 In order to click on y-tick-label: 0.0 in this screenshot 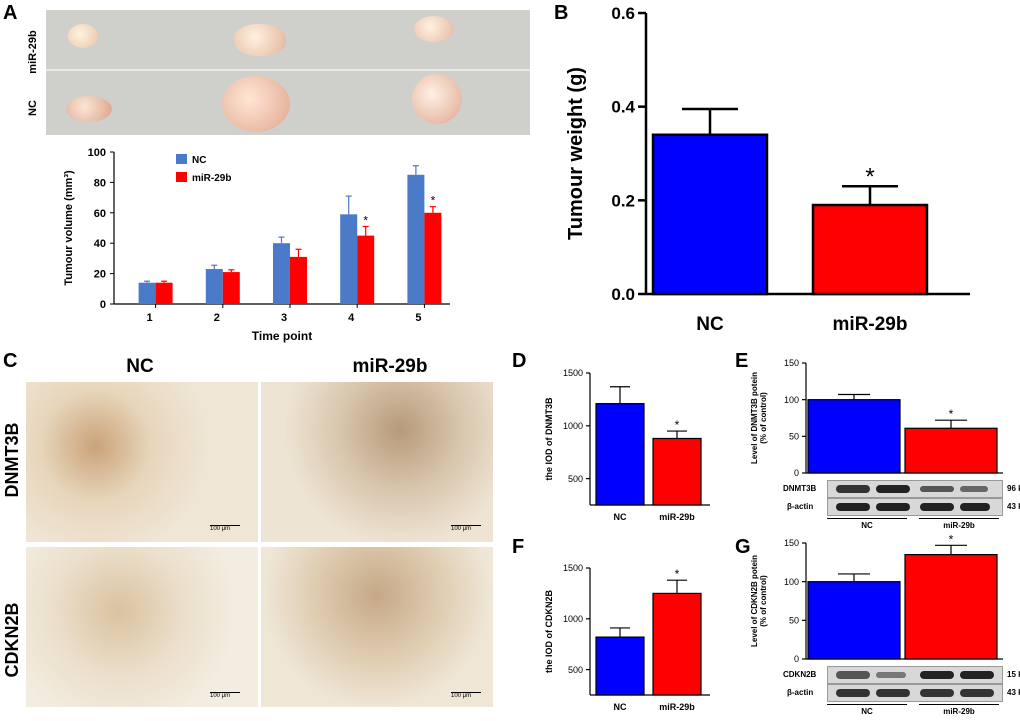, I will do `click(623, 294)`.